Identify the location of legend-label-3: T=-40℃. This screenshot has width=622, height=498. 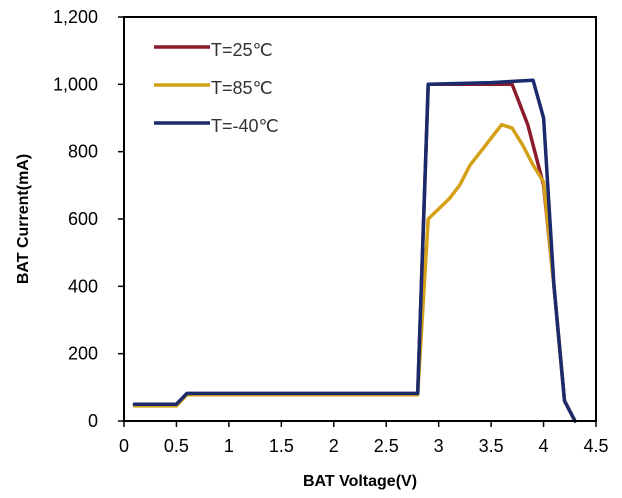
(245, 126).